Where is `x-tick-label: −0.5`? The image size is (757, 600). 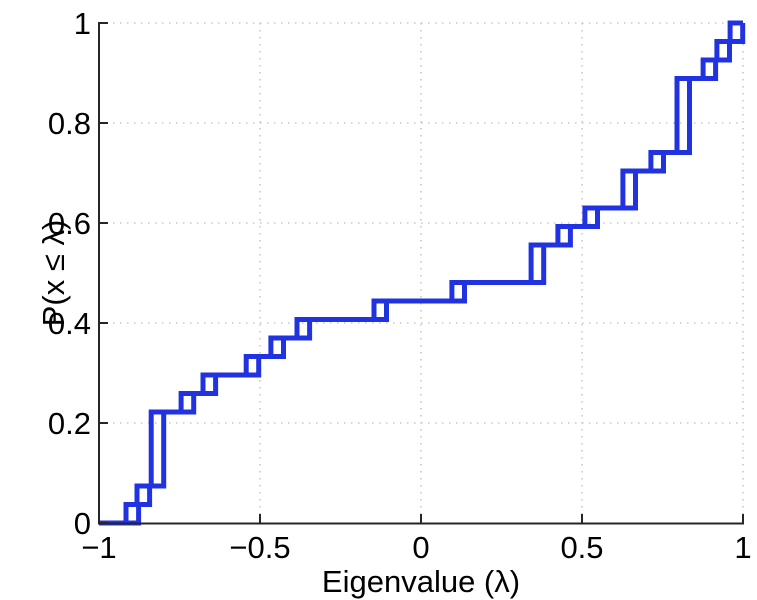 x-tick-label: −0.5 is located at coordinates (259, 547).